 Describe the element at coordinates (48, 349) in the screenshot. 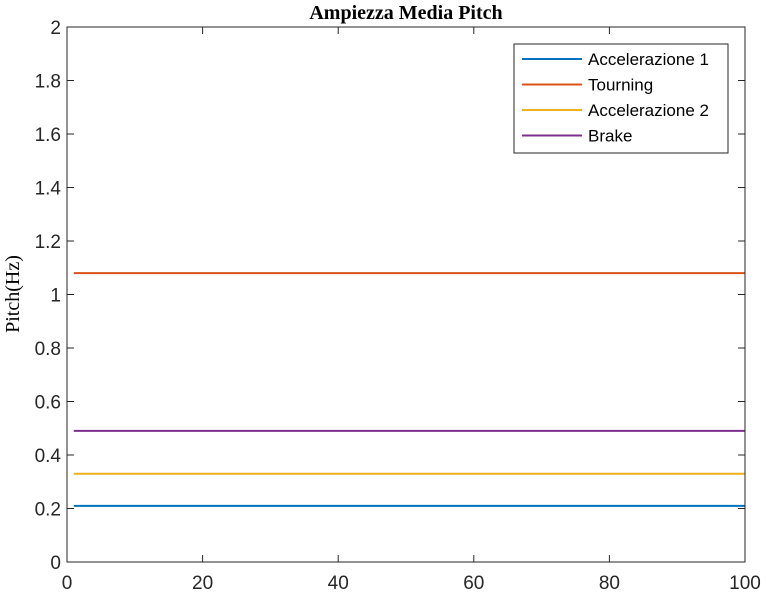

I see `y-tick-label: 0.8` at that location.